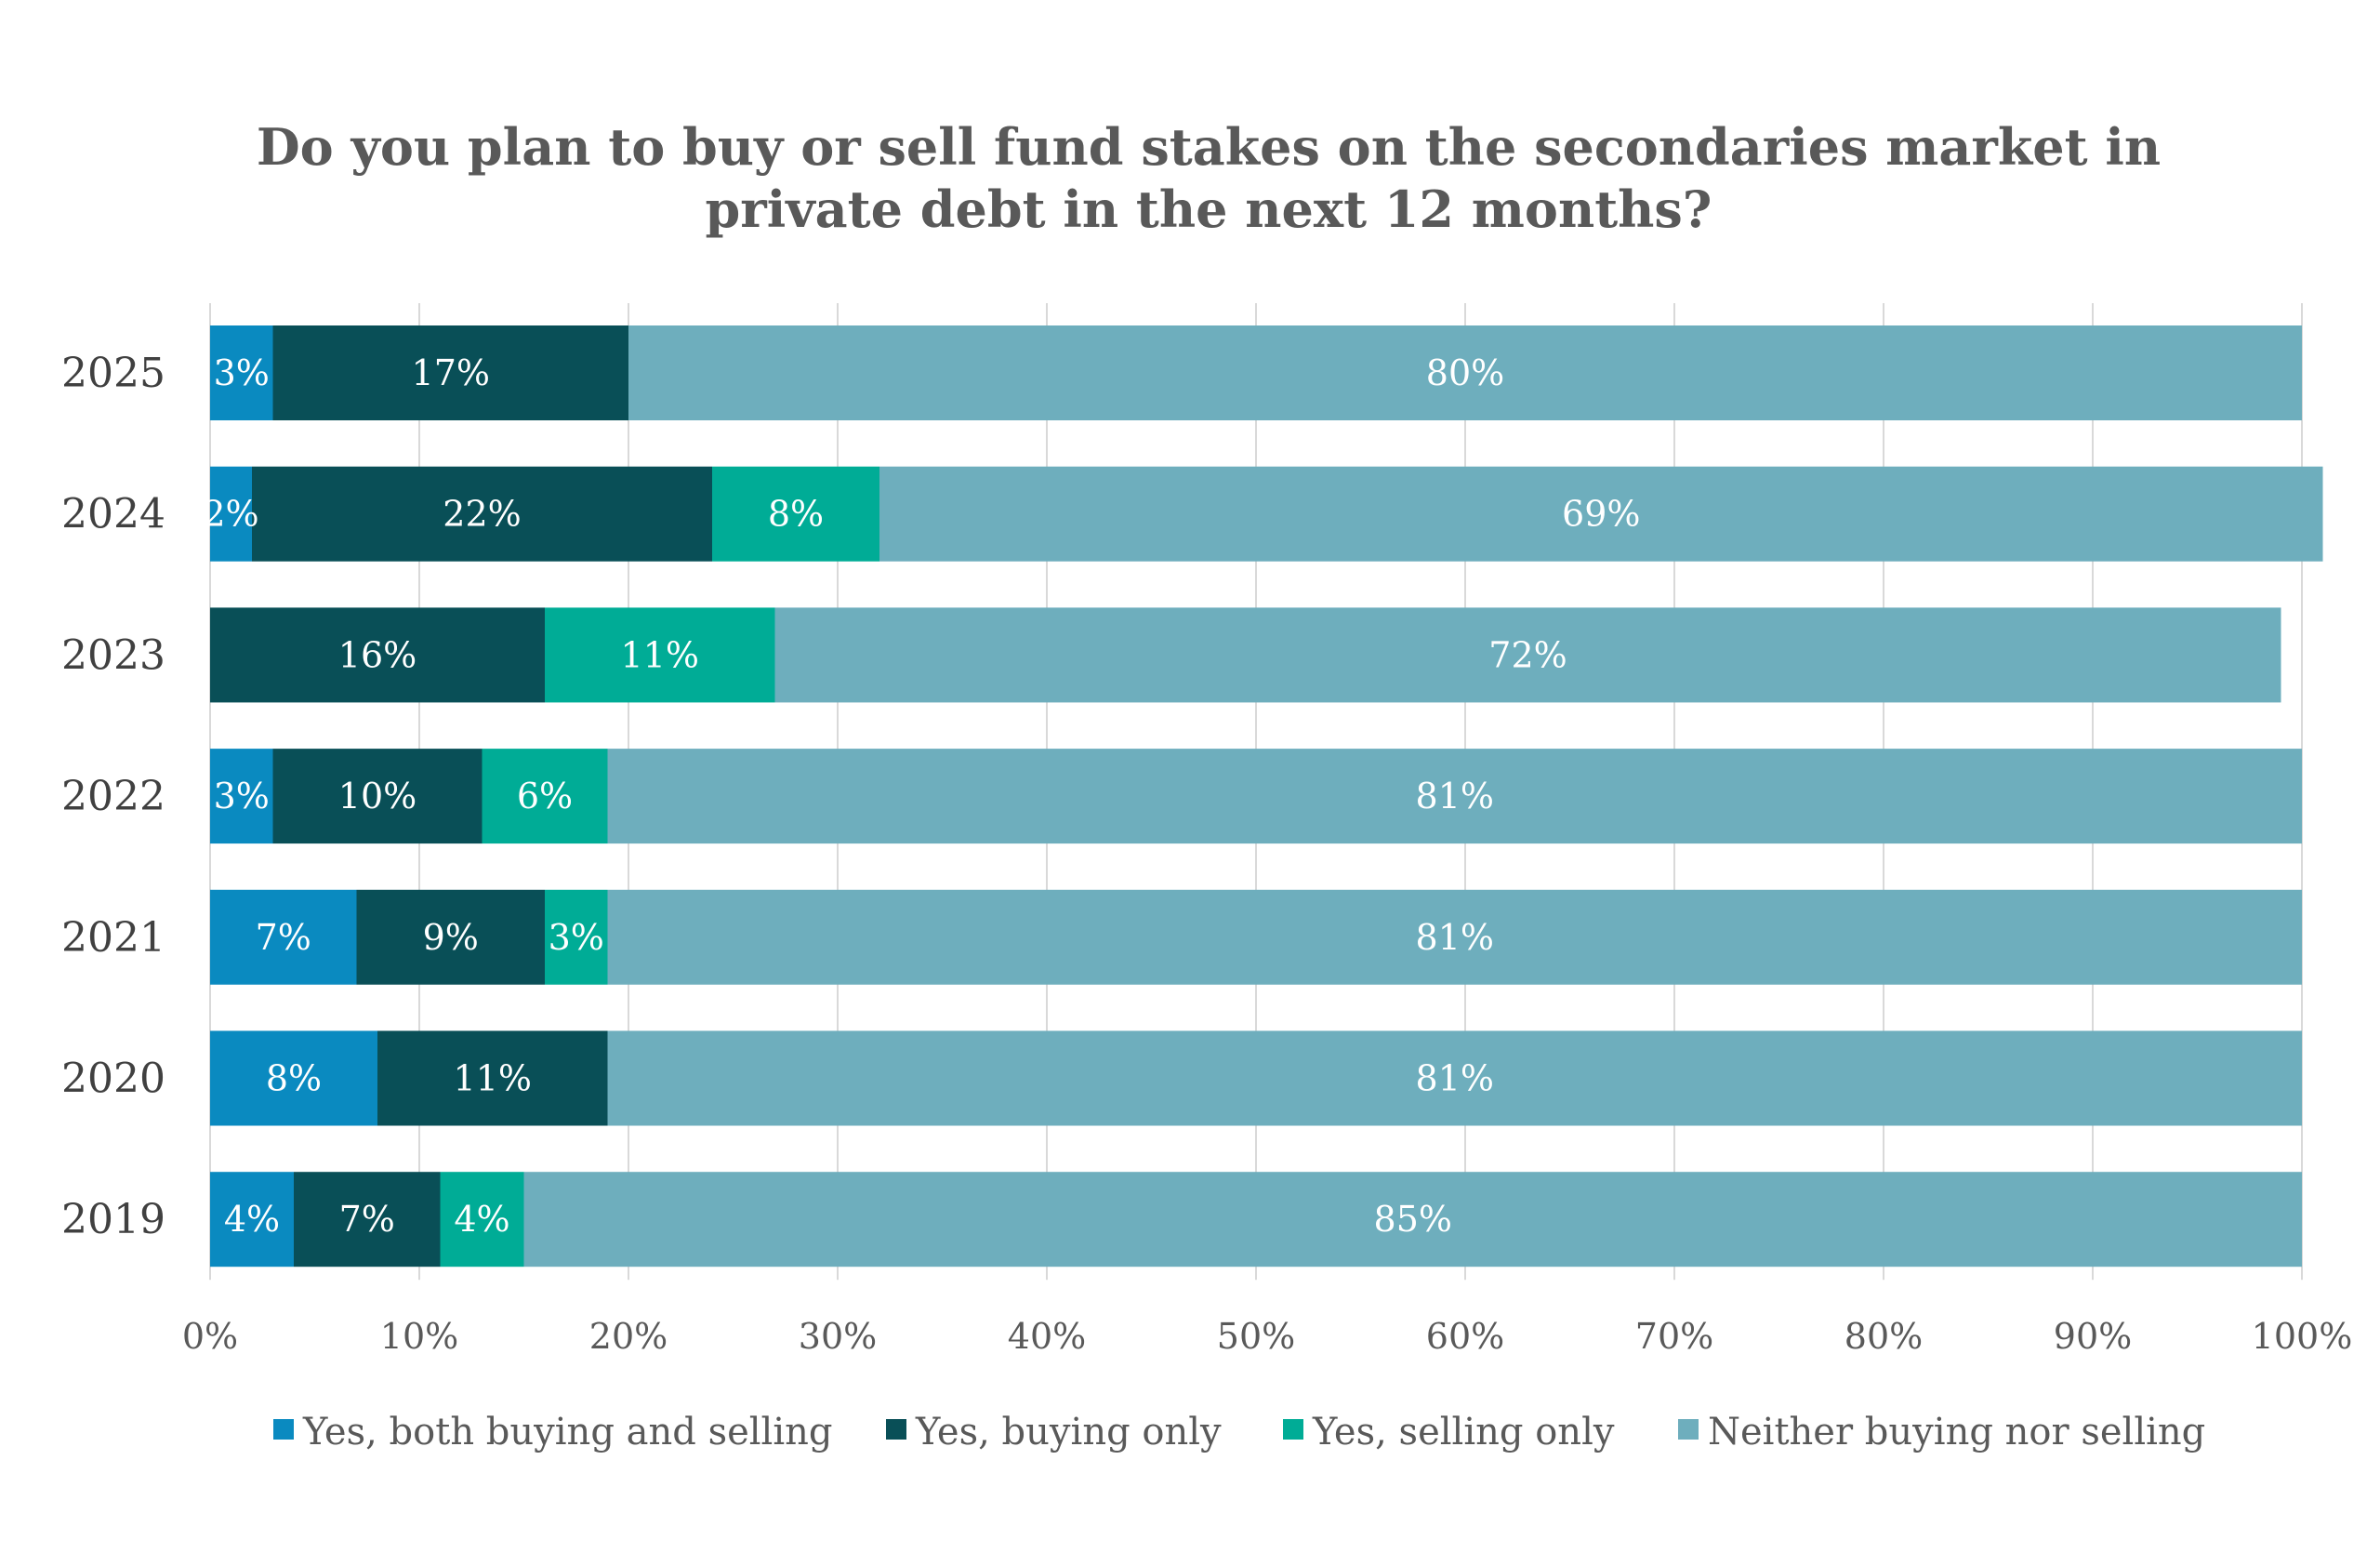 The height and width of the screenshot is (1553, 2380). I want to click on legend-label: Yes, buying only, so click(1068, 1432).